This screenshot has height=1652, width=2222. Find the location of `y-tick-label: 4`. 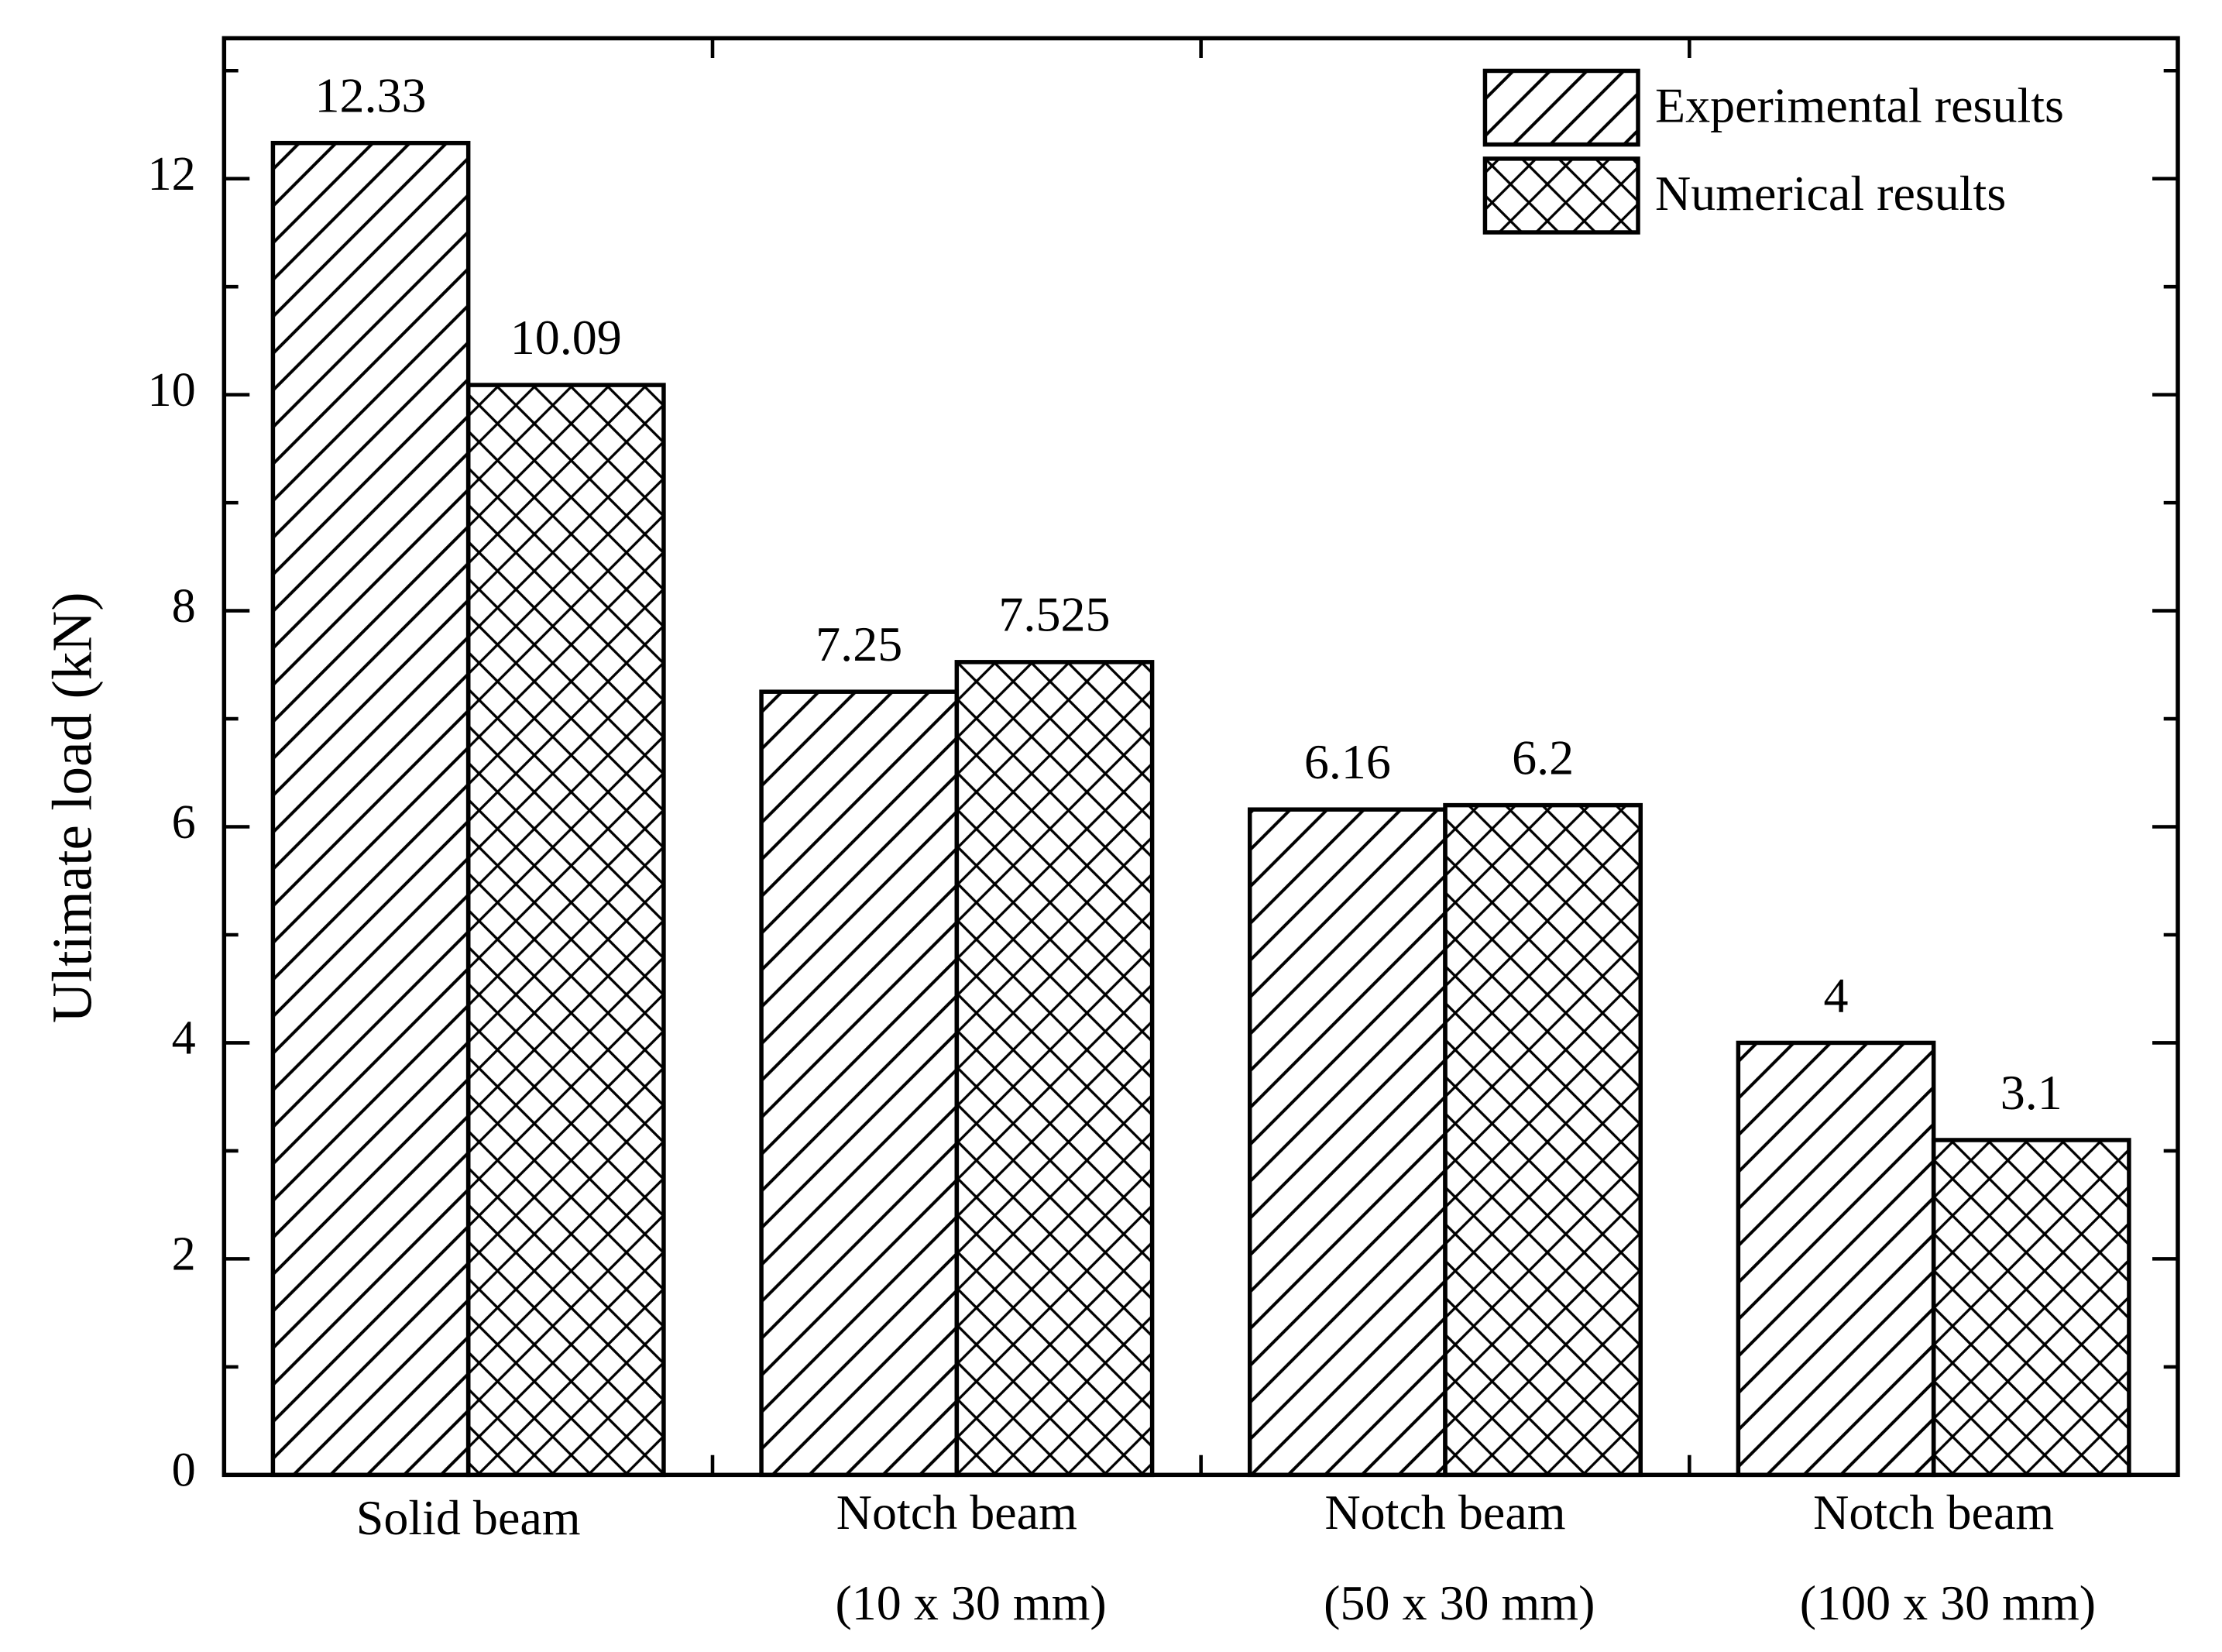

y-tick-label: 4 is located at coordinates (184, 1038).